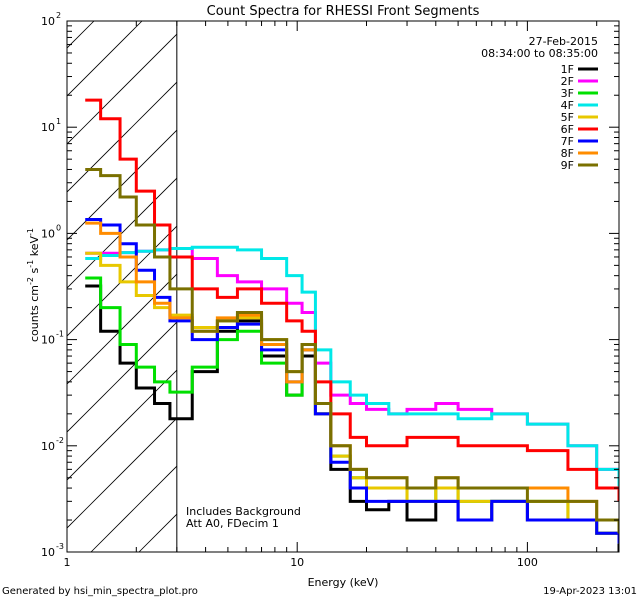  I want to click on y-tick-exponent: -1, so click(60, 334).